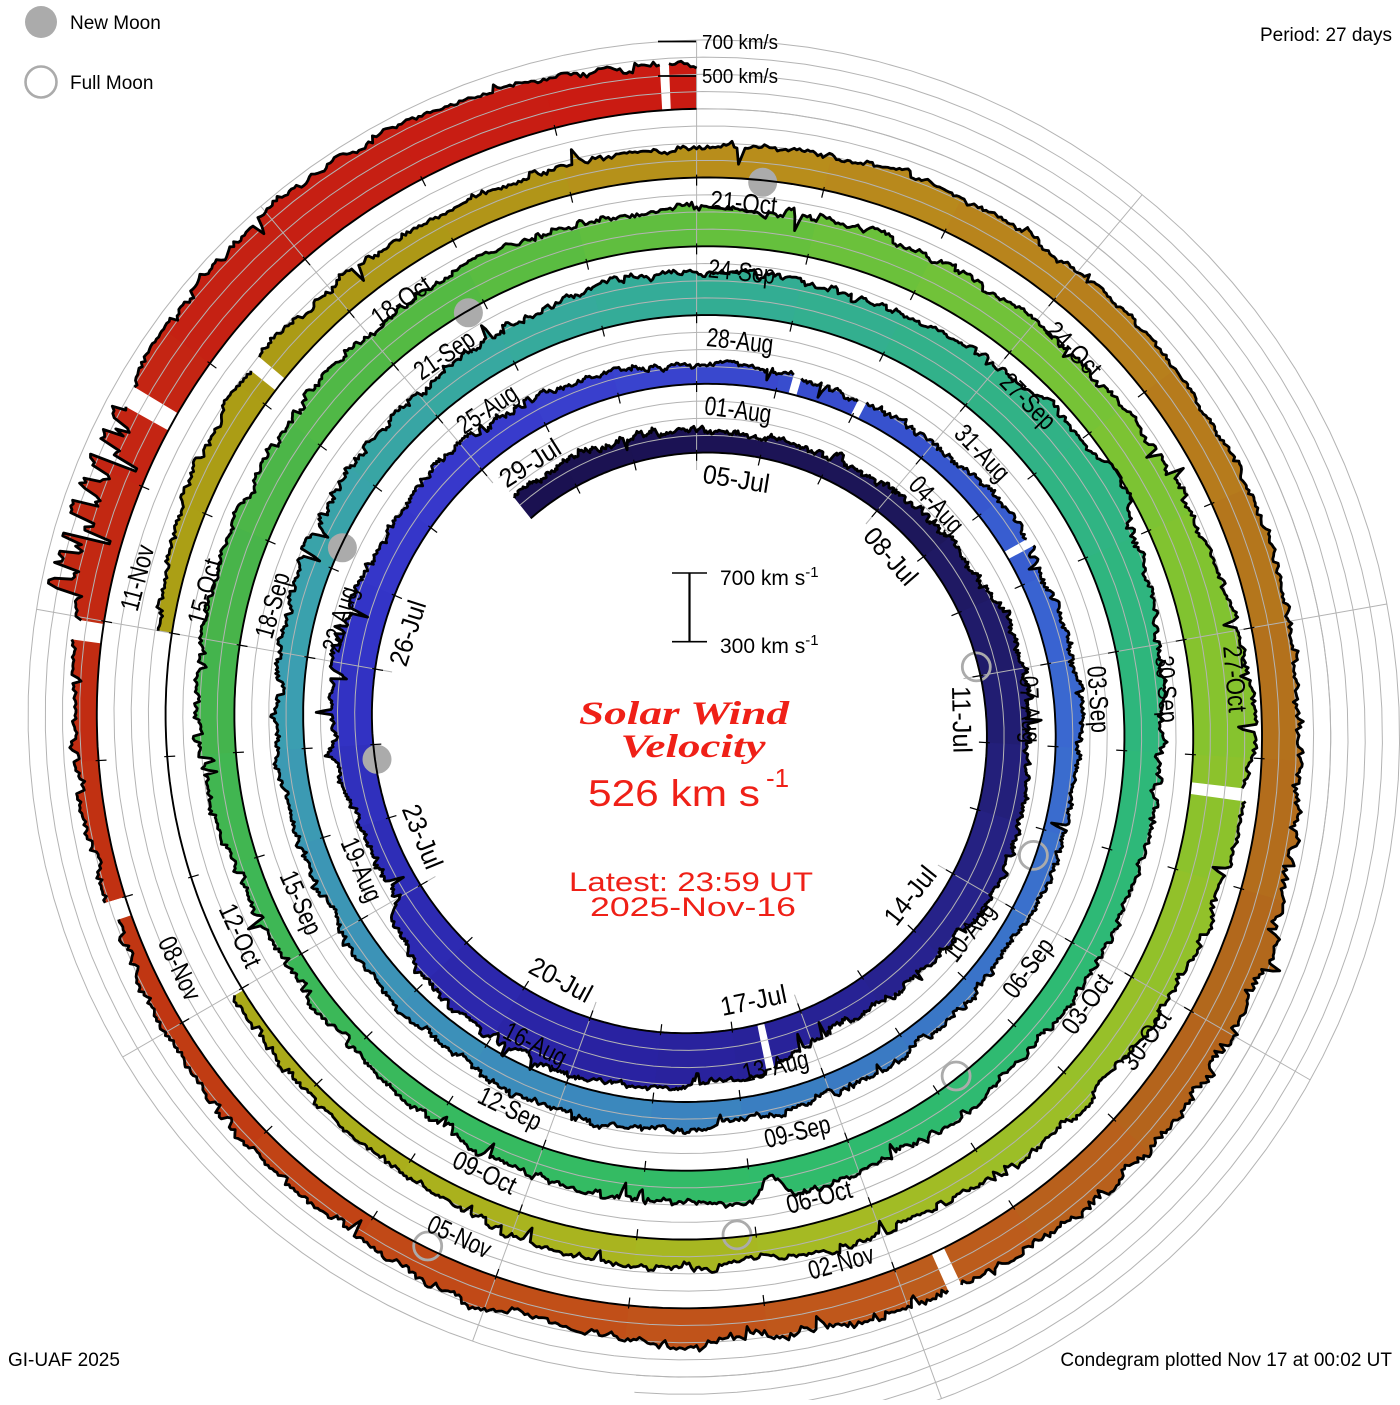 This screenshot has height=1405, width=1400. I want to click on svg-text: -1, so click(777, 778).